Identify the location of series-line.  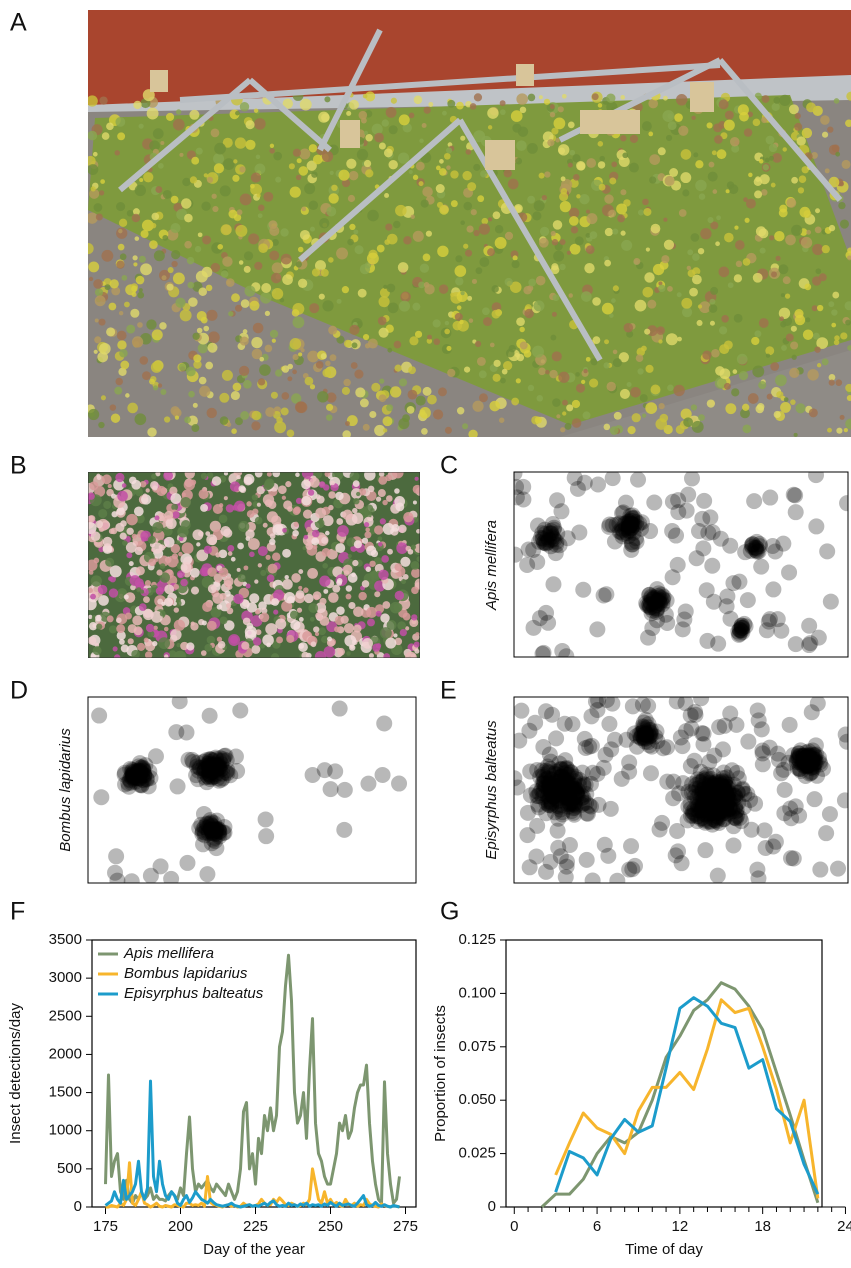
(252, 1144).